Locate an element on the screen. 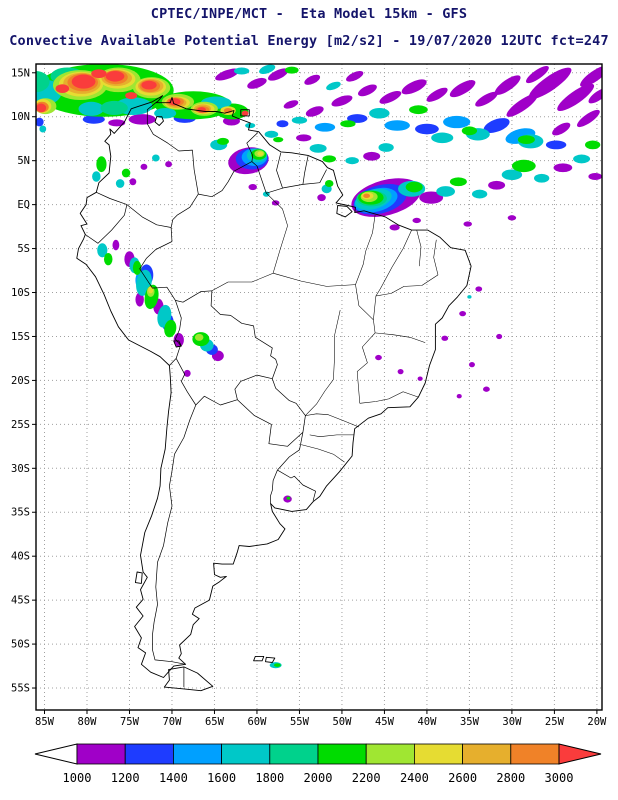 This screenshot has width=618, height=800. lat-tick-label: 15N is located at coordinates (20, 73).